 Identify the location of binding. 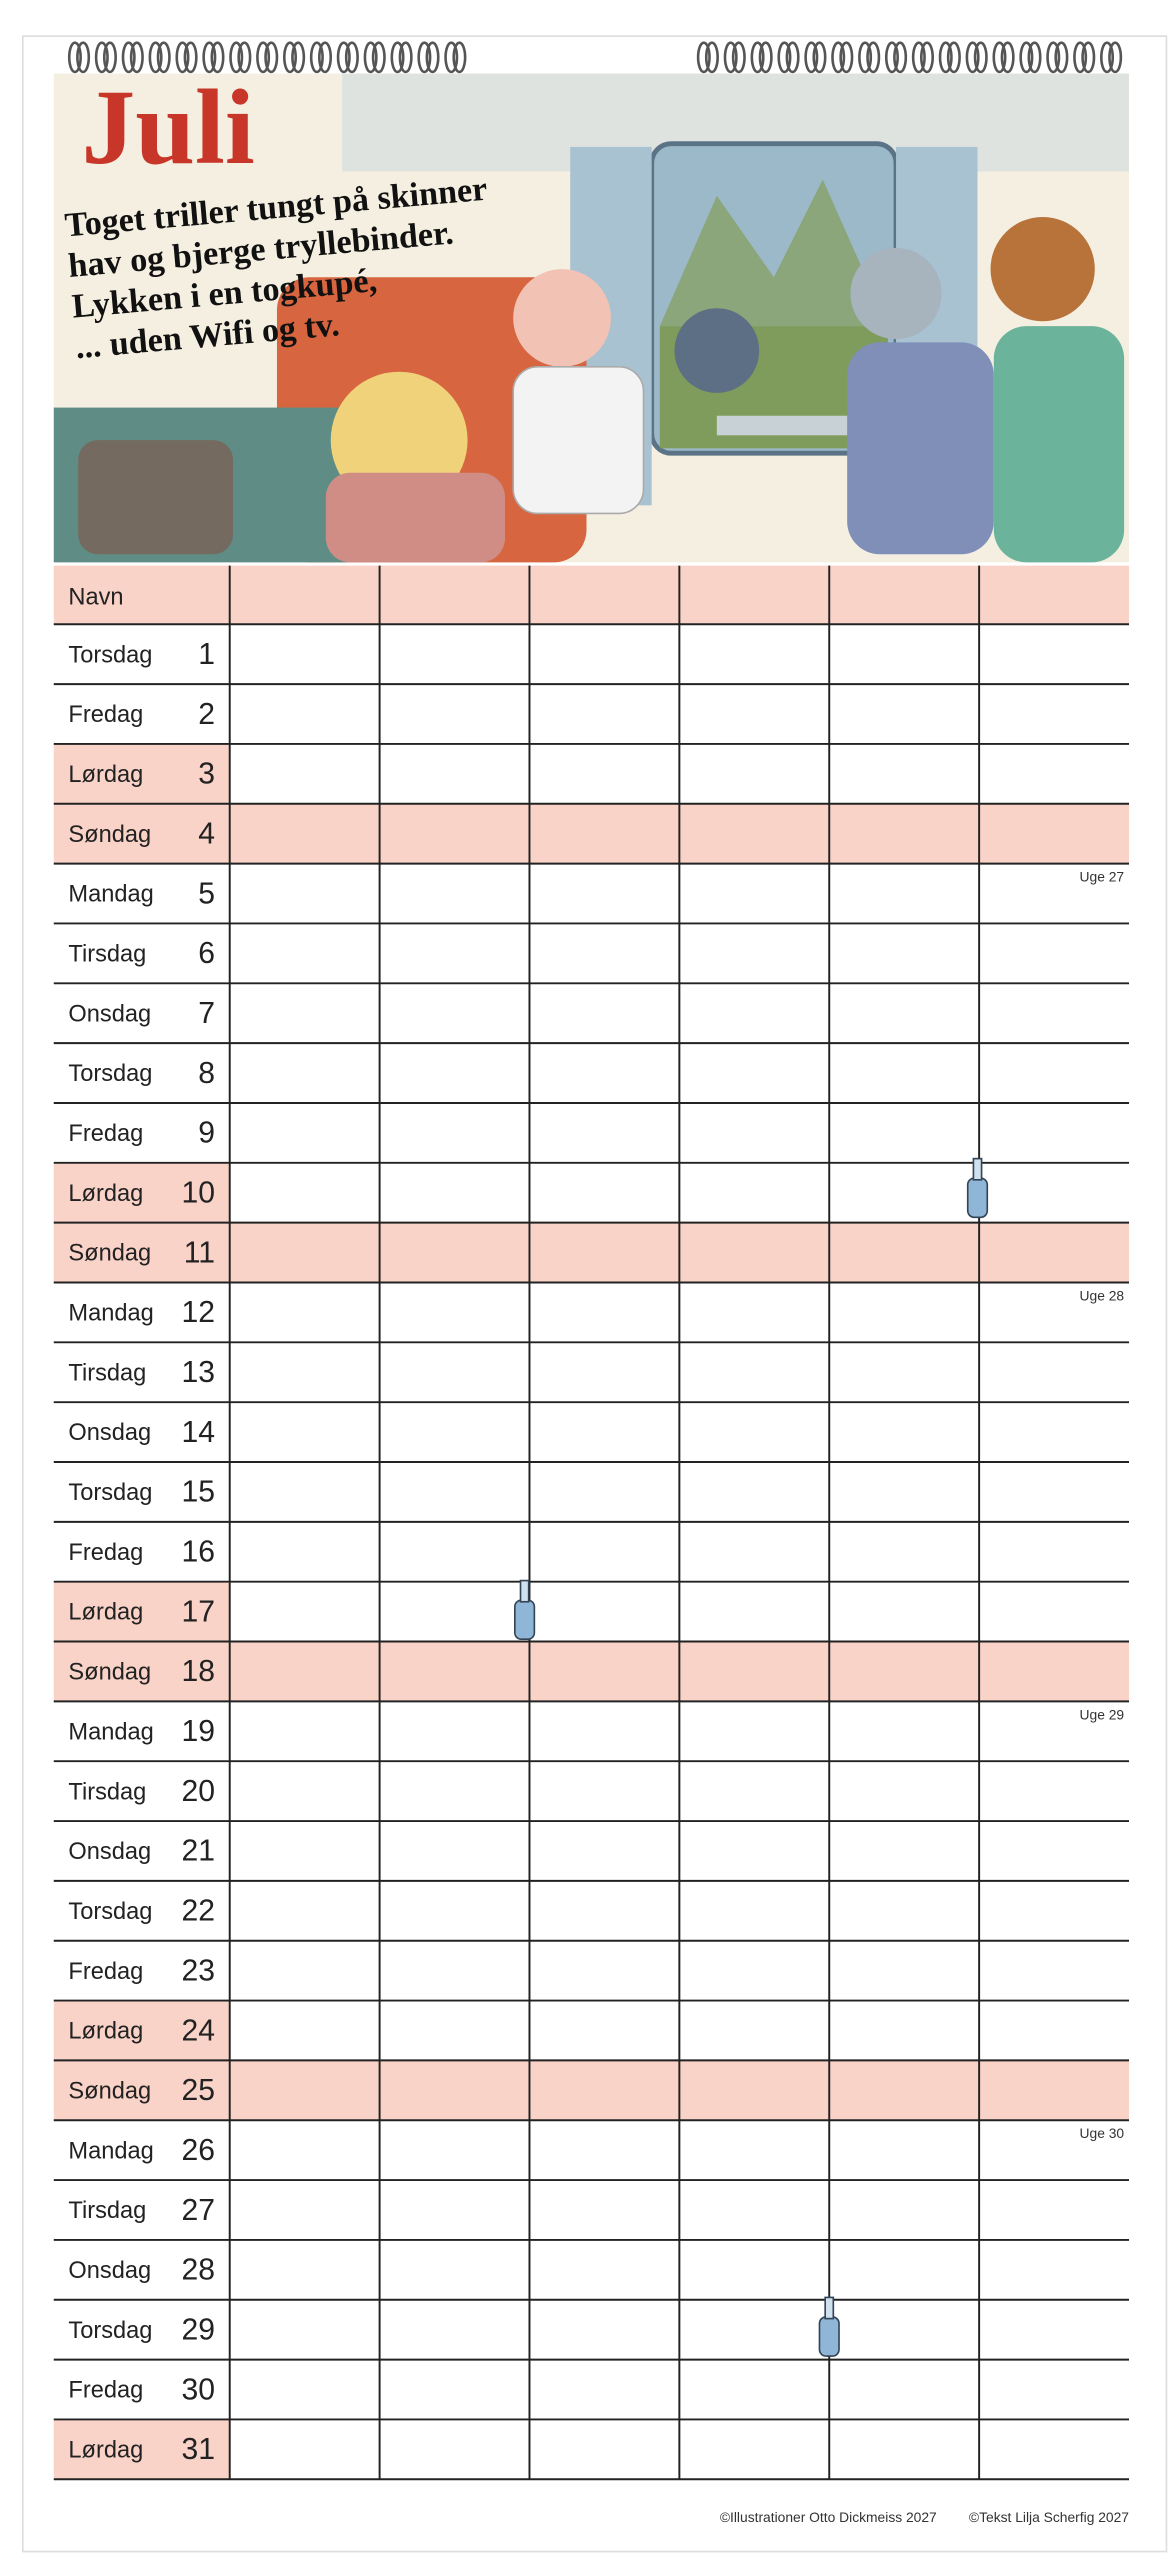
(595, 57).